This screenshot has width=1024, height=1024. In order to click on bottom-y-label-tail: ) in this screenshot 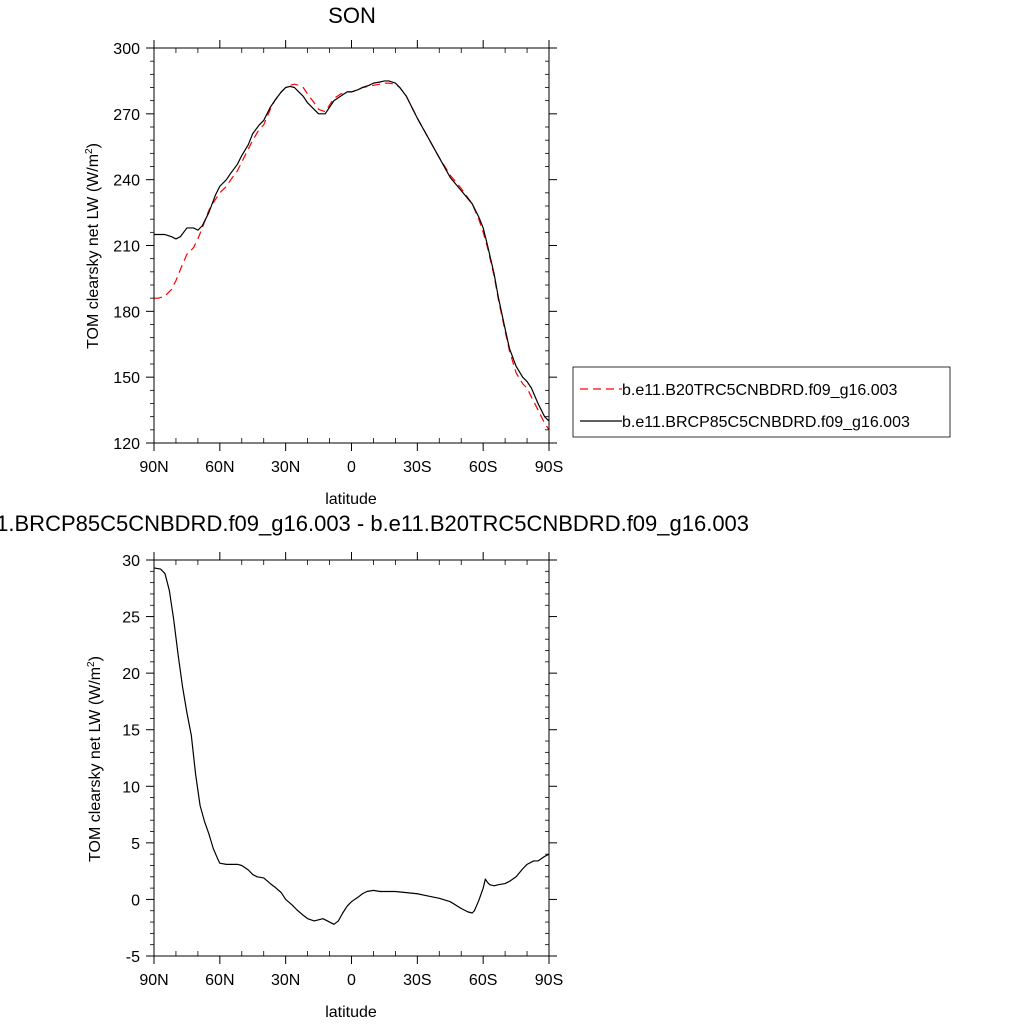, I will do `click(95, 658)`.